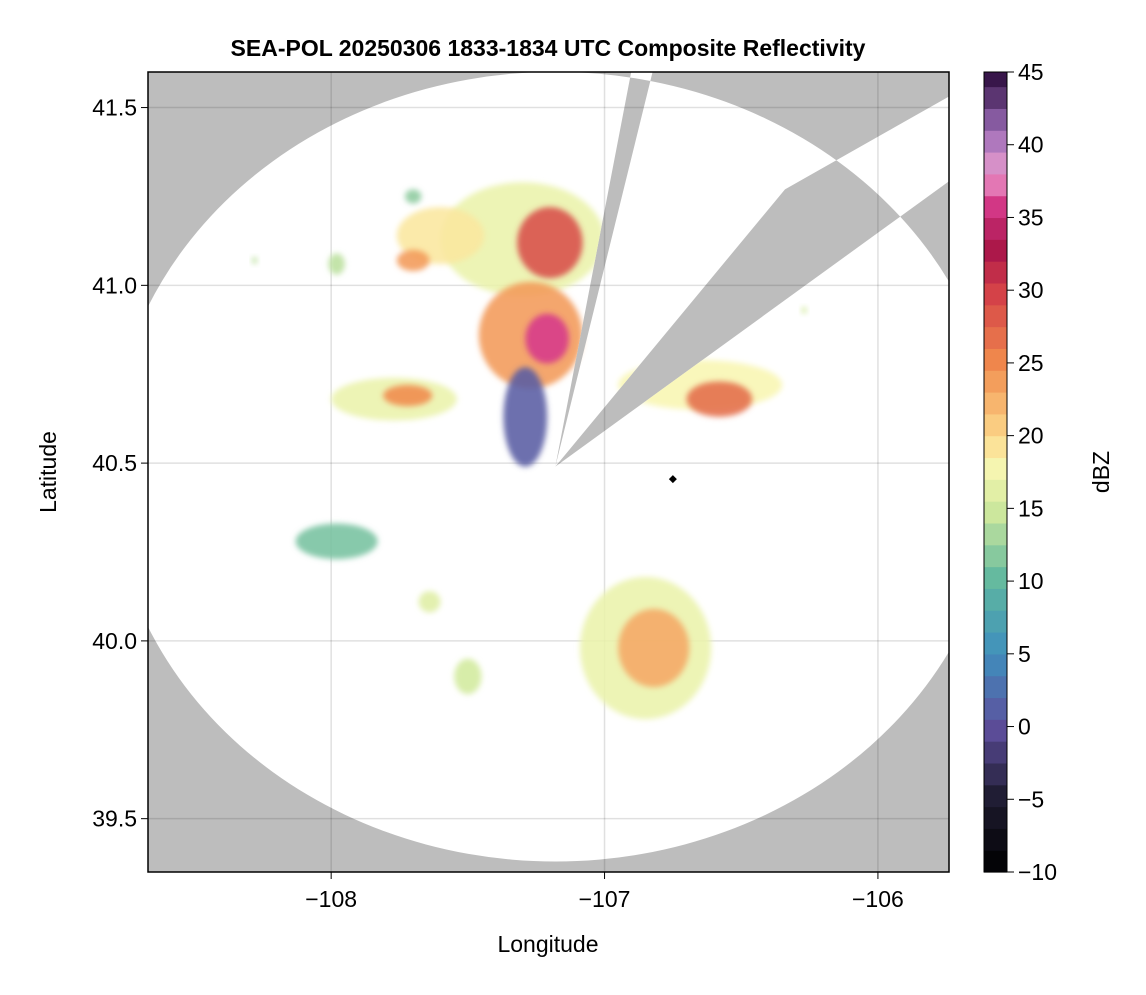 The height and width of the screenshot is (995, 1146). I want to click on colorbar-frame, so click(995, 472).